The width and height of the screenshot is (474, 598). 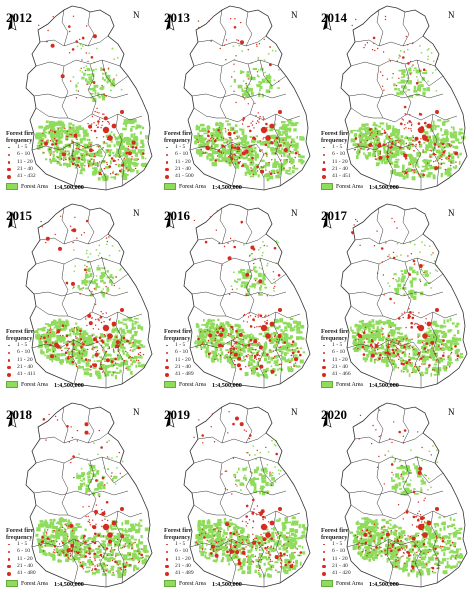 I want to click on forest-swatch, so click(x=170, y=384).